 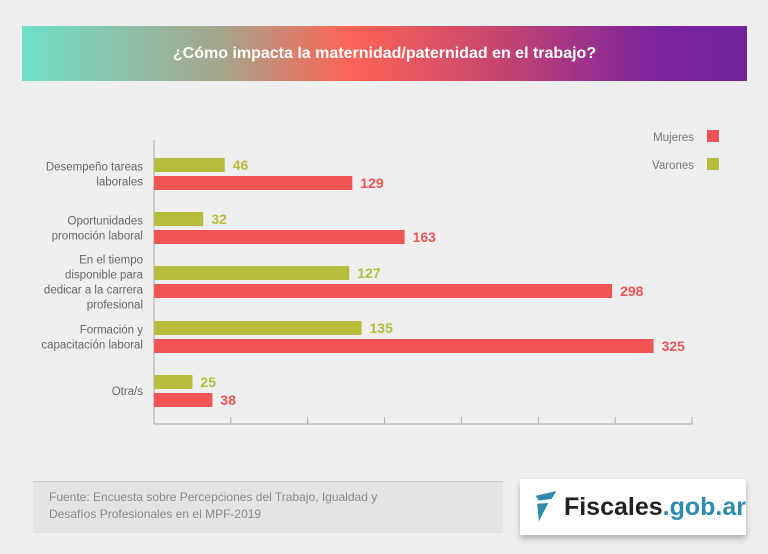 I want to click on data-label: 129, so click(x=372, y=183).